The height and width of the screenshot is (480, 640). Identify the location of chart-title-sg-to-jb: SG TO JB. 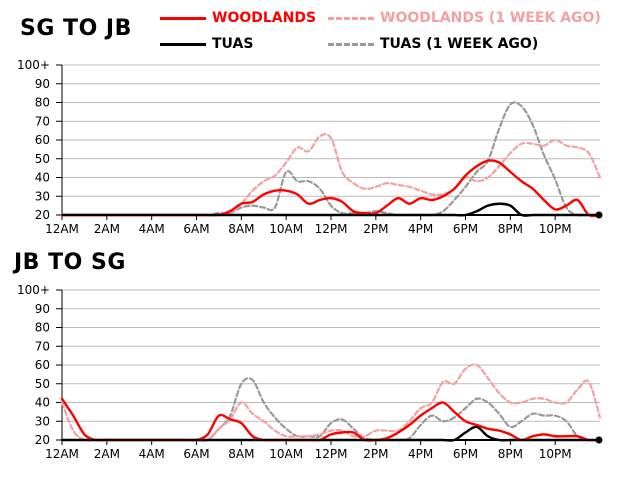
(76, 28).